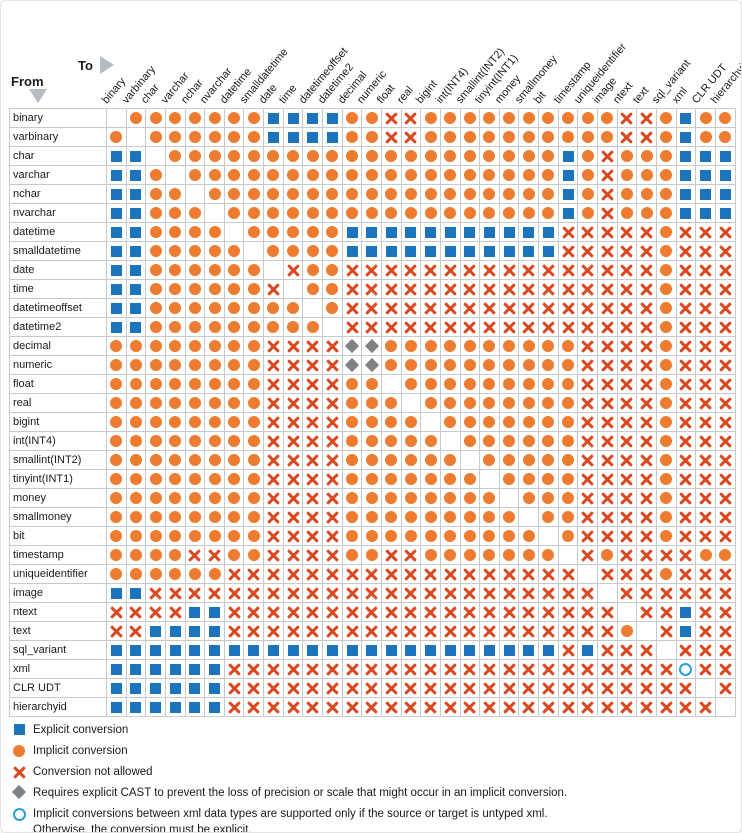 The width and height of the screenshot is (742, 833). What do you see at coordinates (588, 650) in the screenshot?
I see `cell-sql-variant-to-uniqueidentifier` at bounding box center [588, 650].